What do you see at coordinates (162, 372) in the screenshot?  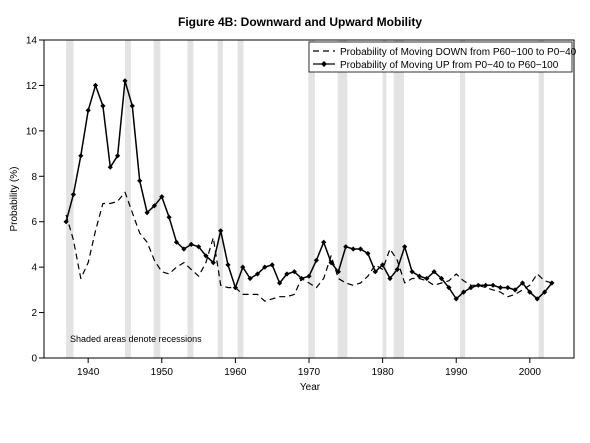 I see `x-tick-label: 1950` at bounding box center [162, 372].